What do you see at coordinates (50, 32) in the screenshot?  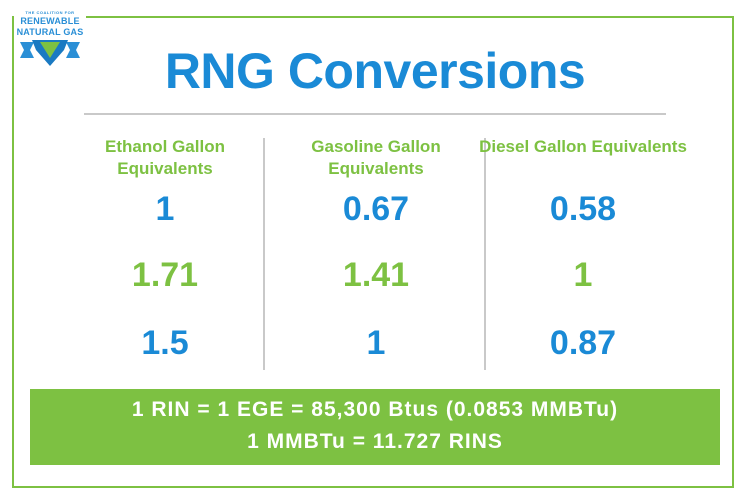 I see `logo-line-2: NATURAL GAS` at bounding box center [50, 32].